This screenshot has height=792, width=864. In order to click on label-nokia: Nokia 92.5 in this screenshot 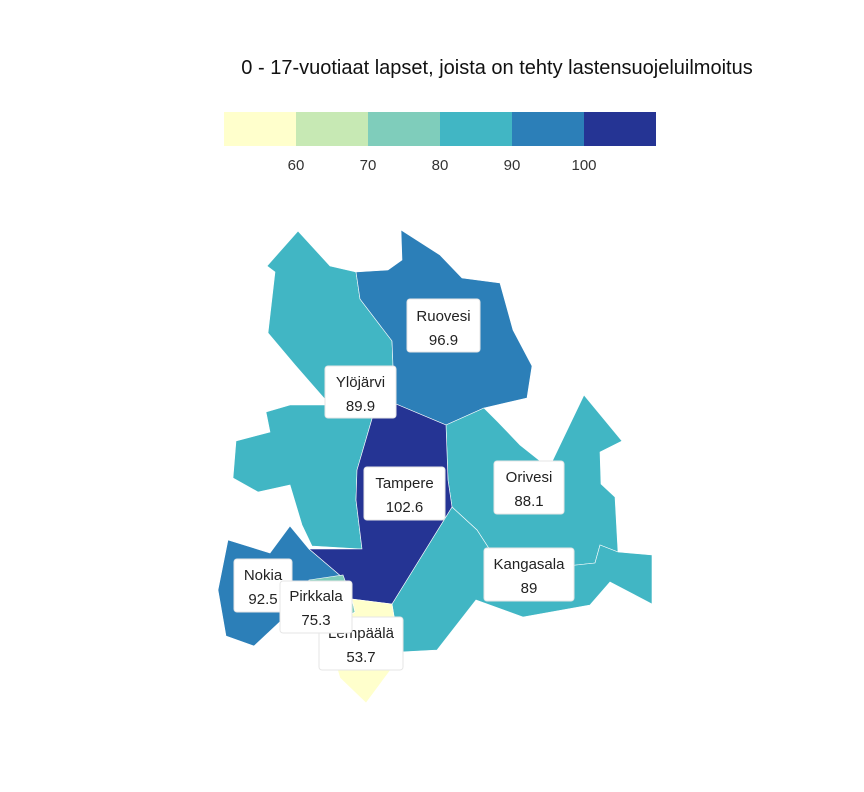, I will do `click(263, 585)`.